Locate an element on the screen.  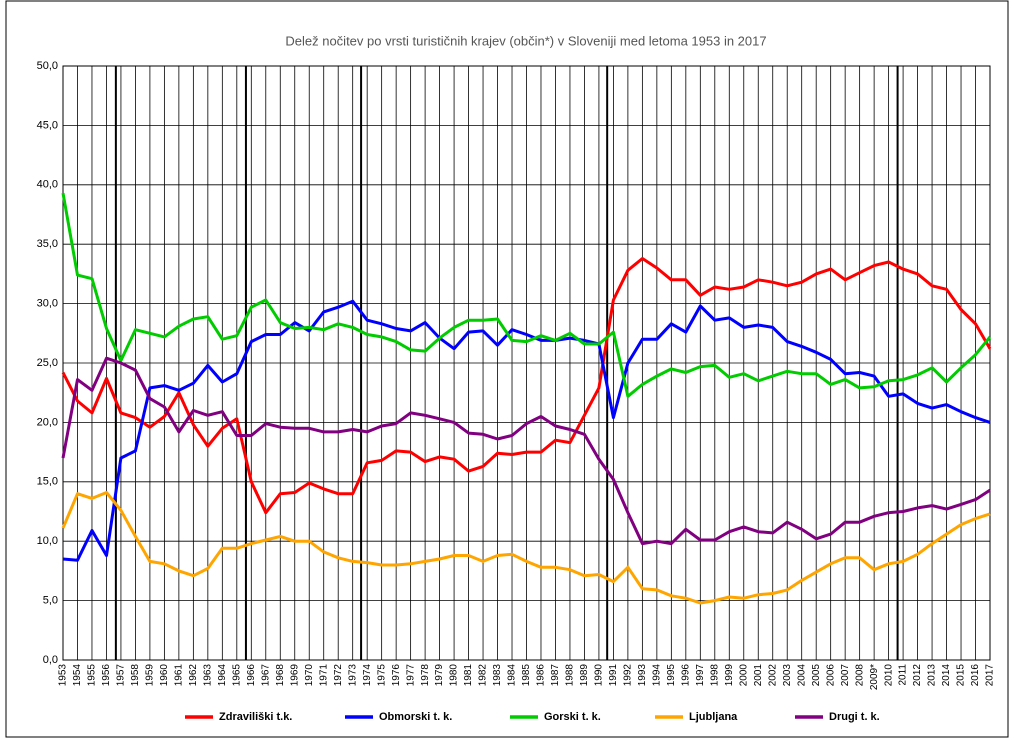
y-tick-label: 35,0 is located at coordinates (47, 244).